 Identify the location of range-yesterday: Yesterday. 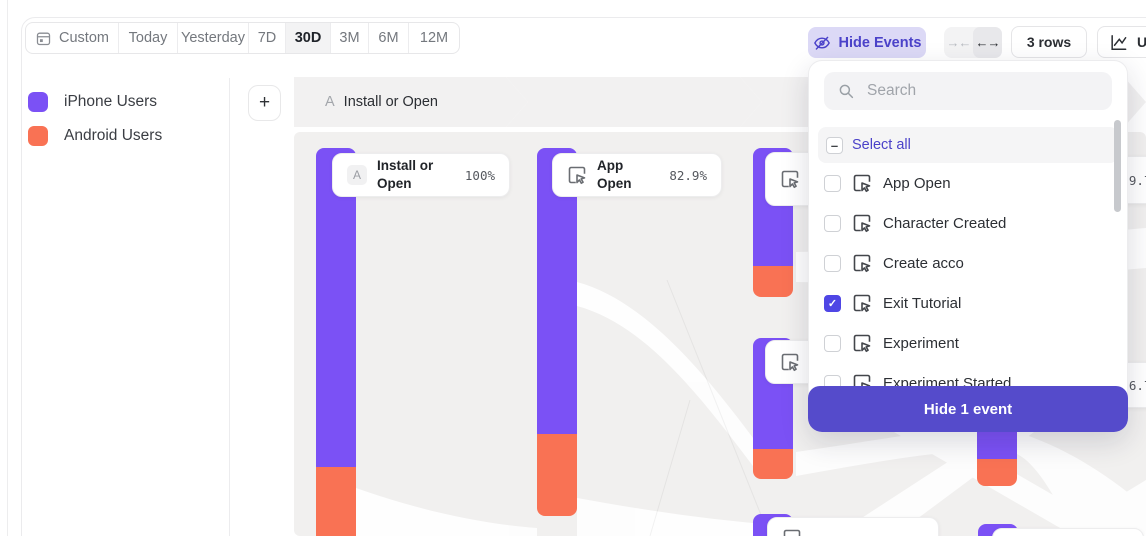
(213, 38).